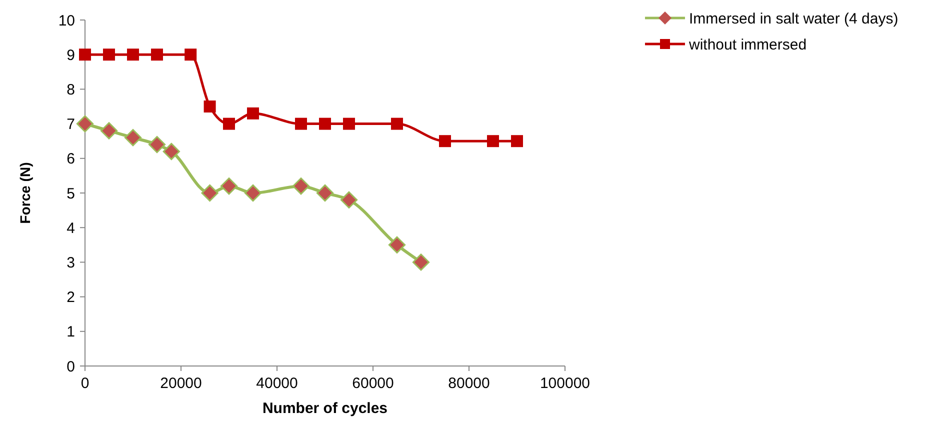  What do you see at coordinates (70, 125) in the screenshot?
I see `y-tick-label: 7` at bounding box center [70, 125].